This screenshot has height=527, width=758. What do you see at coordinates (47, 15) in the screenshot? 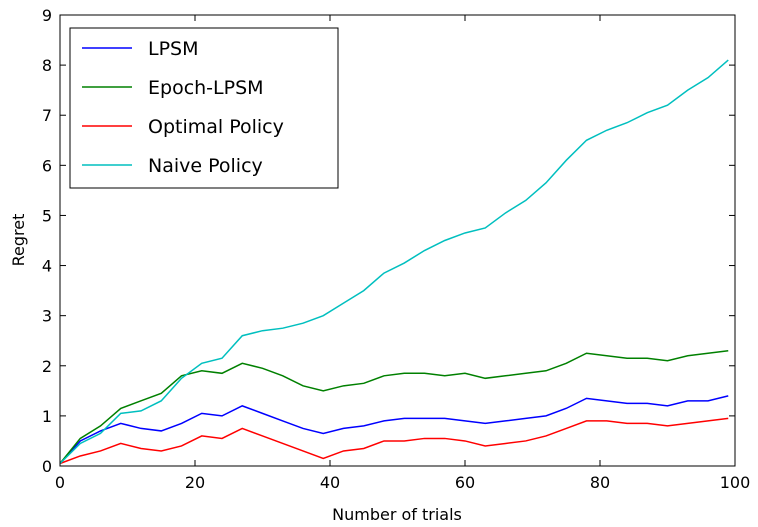
I see `y-tick-label: 9` at bounding box center [47, 15].